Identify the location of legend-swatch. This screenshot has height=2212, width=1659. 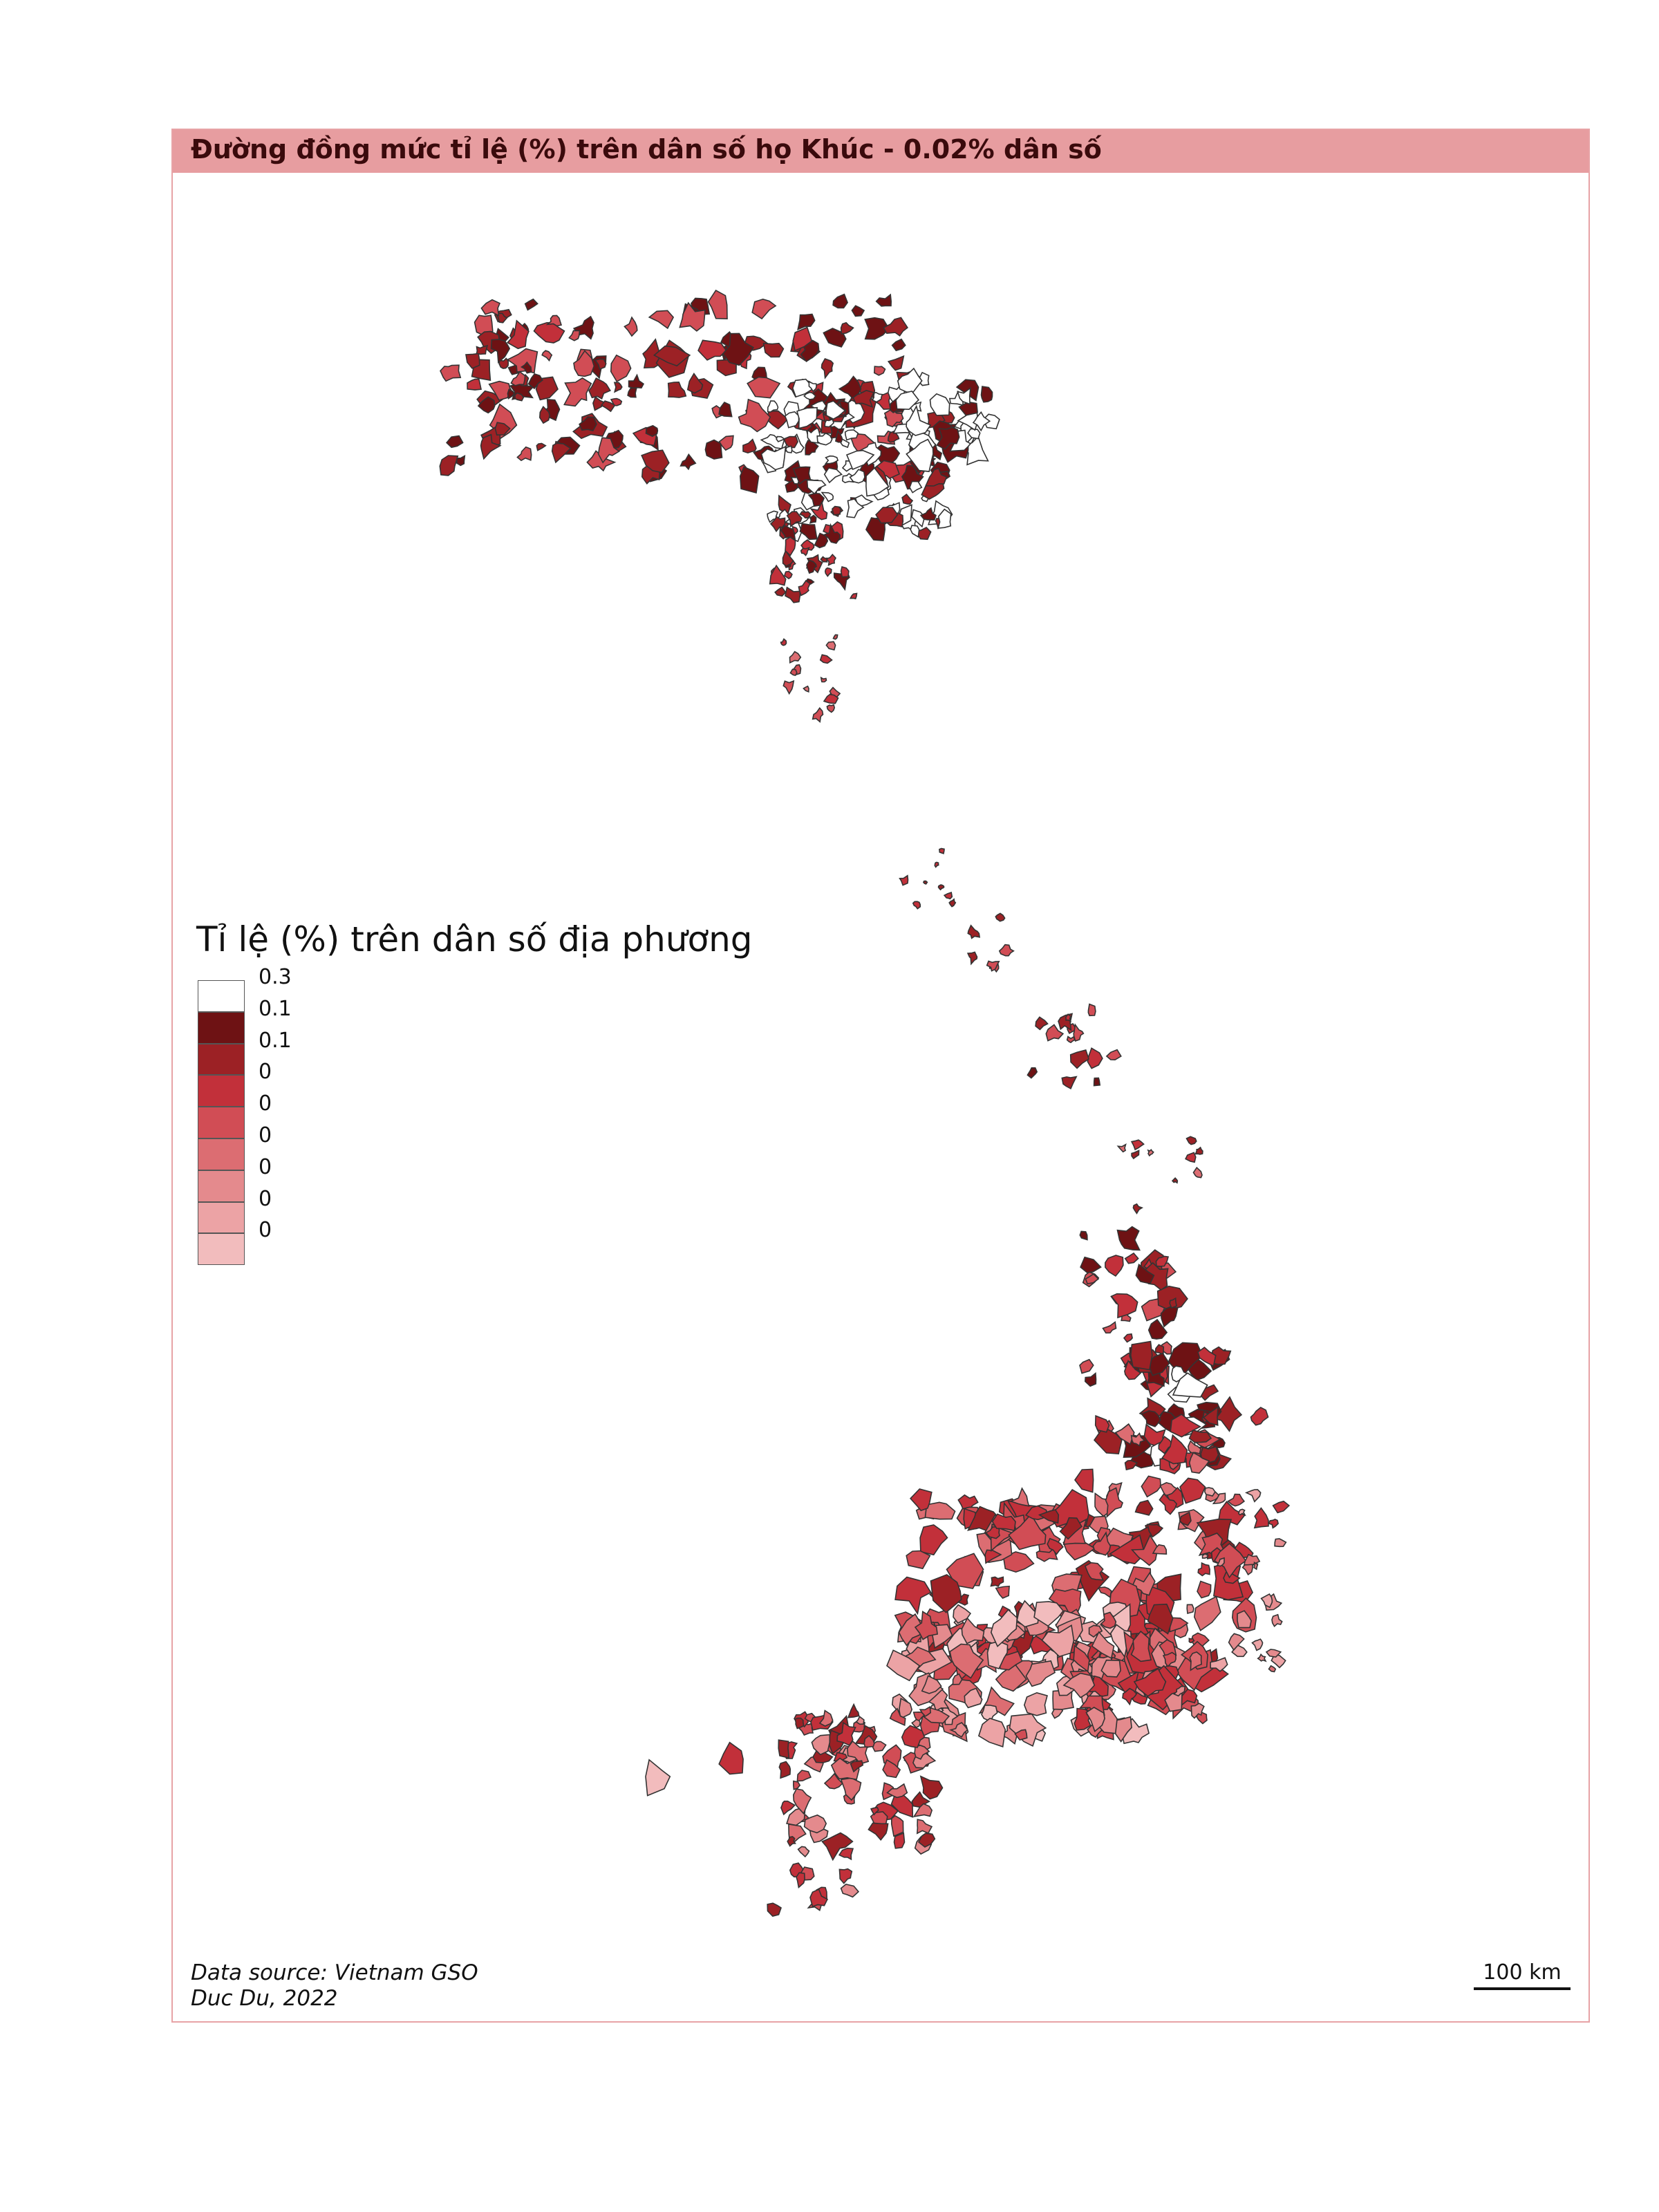
(222, 996).